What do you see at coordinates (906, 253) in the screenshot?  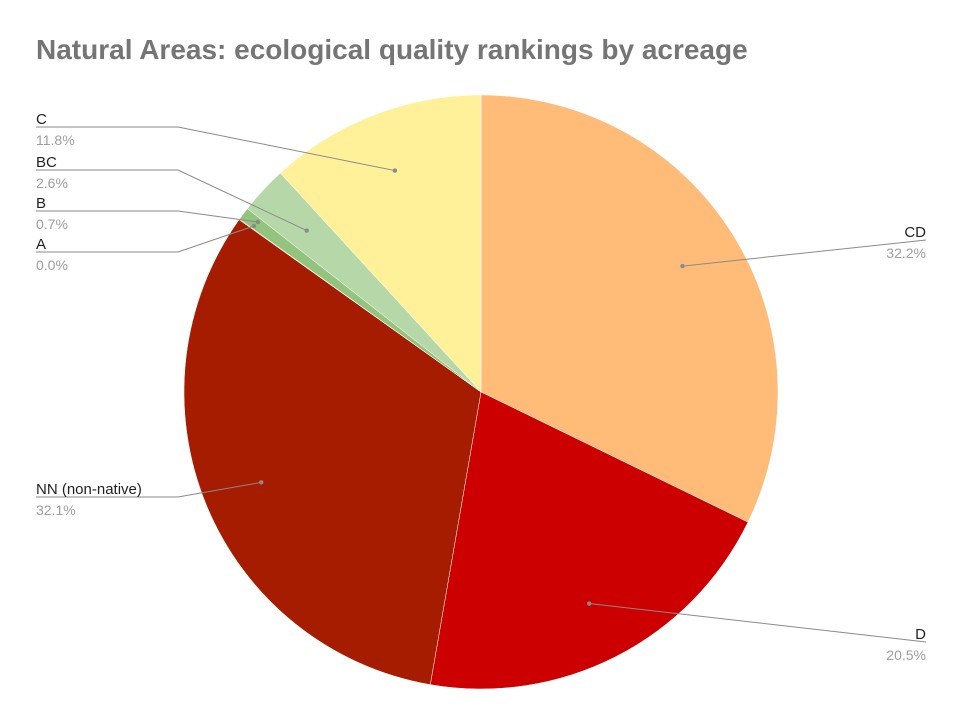 I see `slice-percent: 32.2%` at bounding box center [906, 253].